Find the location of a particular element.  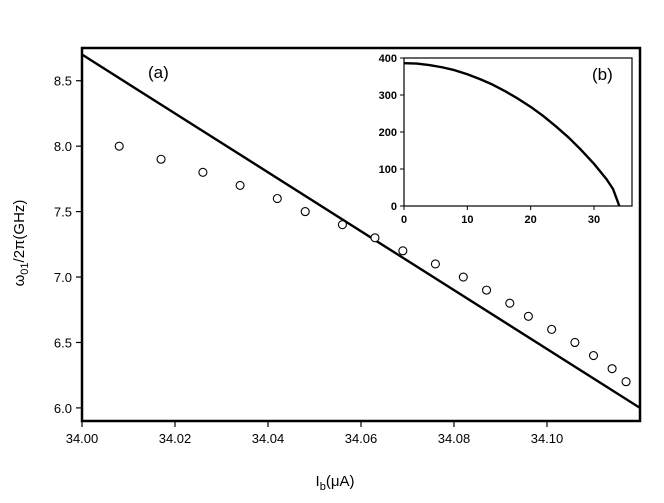

panel-label-a: (a) is located at coordinates (158, 72).